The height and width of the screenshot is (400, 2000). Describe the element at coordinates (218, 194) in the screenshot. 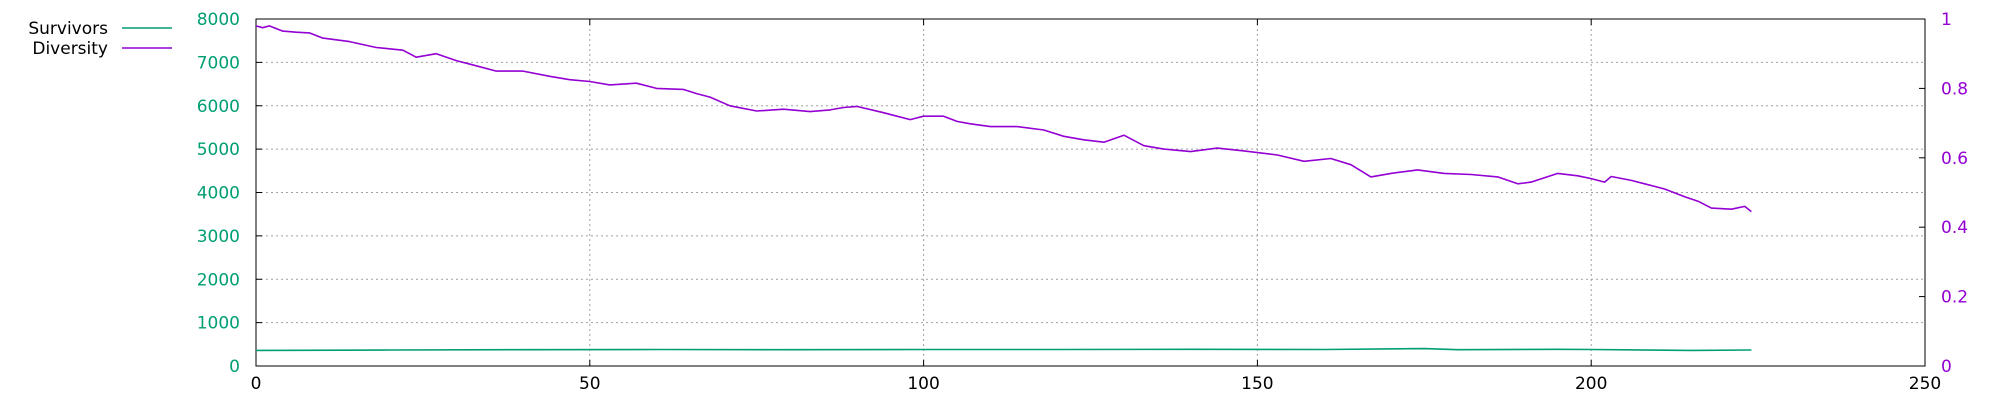

I see `y-left-tick-label: 4000` at that location.